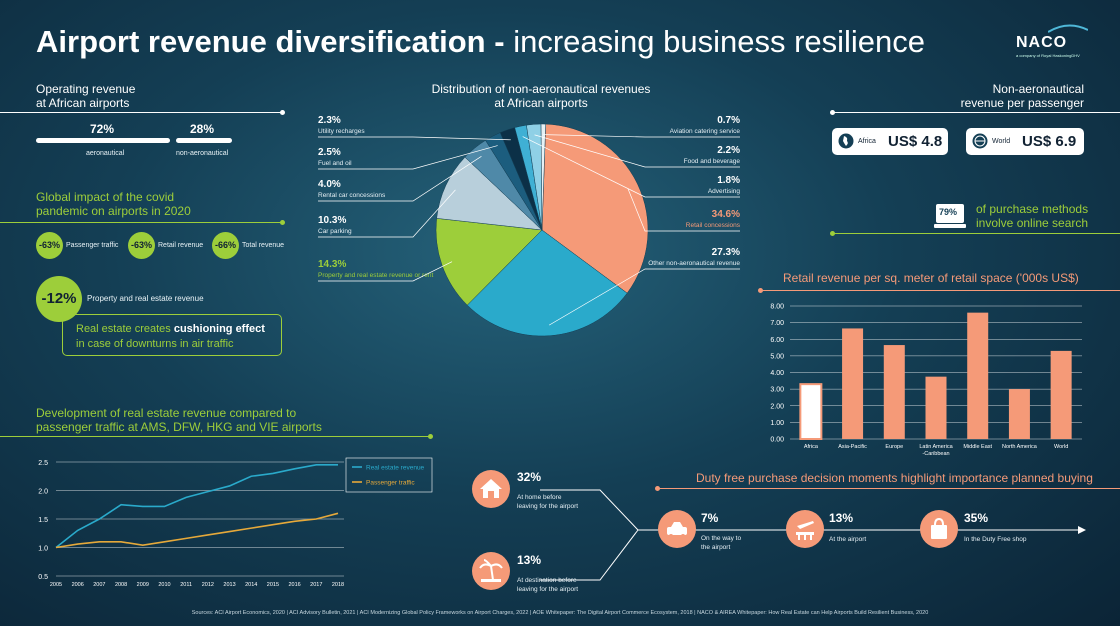 This screenshot has height=626, width=1120. What do you see at coordinates (105, 197) in the screenshot?
I see `covid-title-line1: Global impact of the covid` at bounding box center [105, 197].